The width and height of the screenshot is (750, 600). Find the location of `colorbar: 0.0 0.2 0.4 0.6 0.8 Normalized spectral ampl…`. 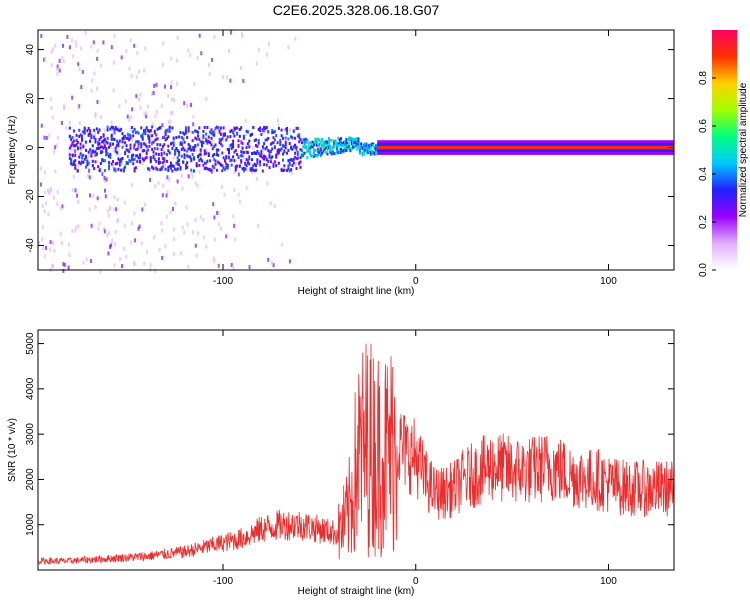

colorbar: 0.0 0.2 0.4 0.6 0.8 Normalized spectral ampl… is located at coordinates (723, 153).